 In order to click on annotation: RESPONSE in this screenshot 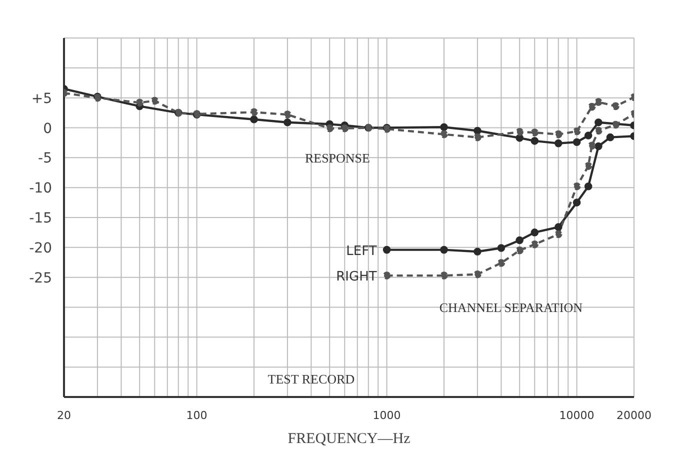, I will do `click(337, 158)`.